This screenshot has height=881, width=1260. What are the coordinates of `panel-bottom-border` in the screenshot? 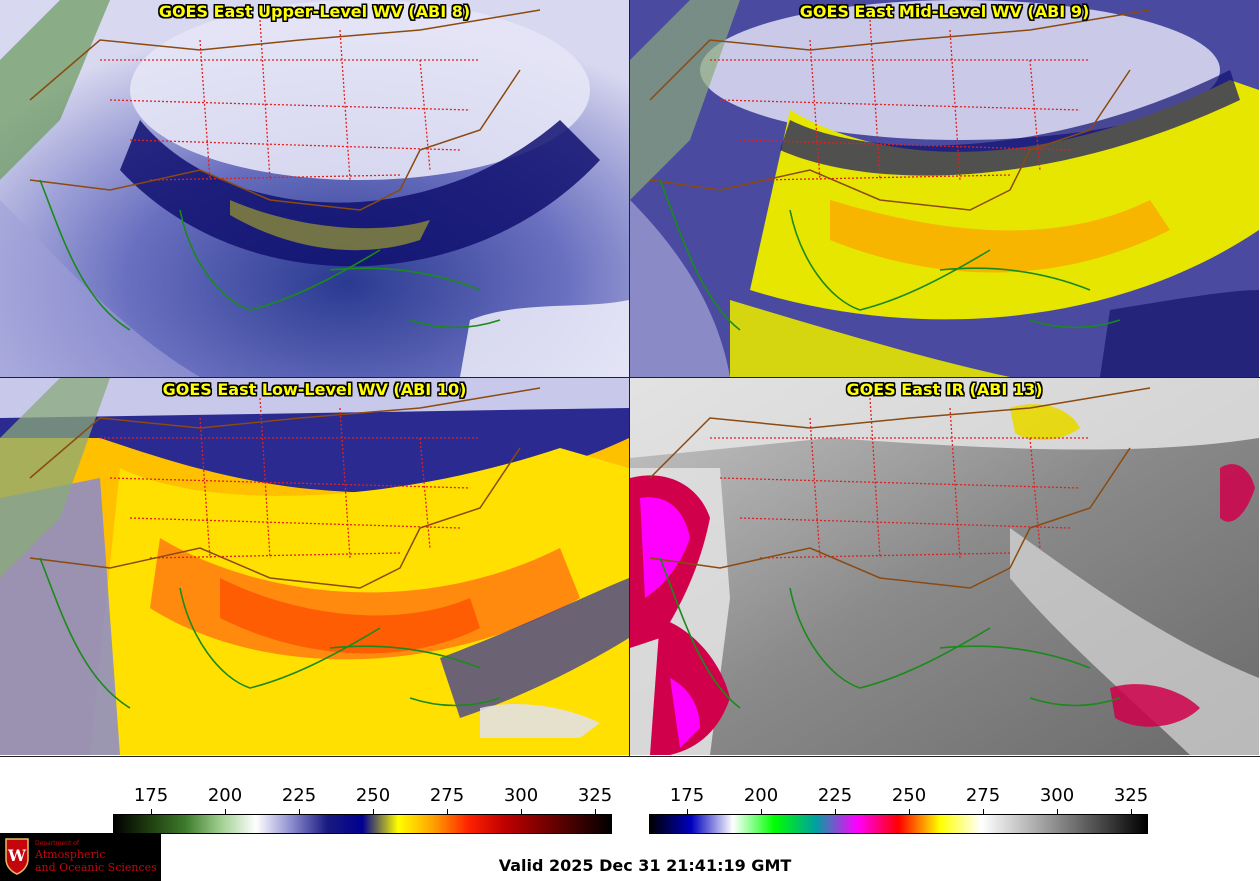 It's located at (630, 756).